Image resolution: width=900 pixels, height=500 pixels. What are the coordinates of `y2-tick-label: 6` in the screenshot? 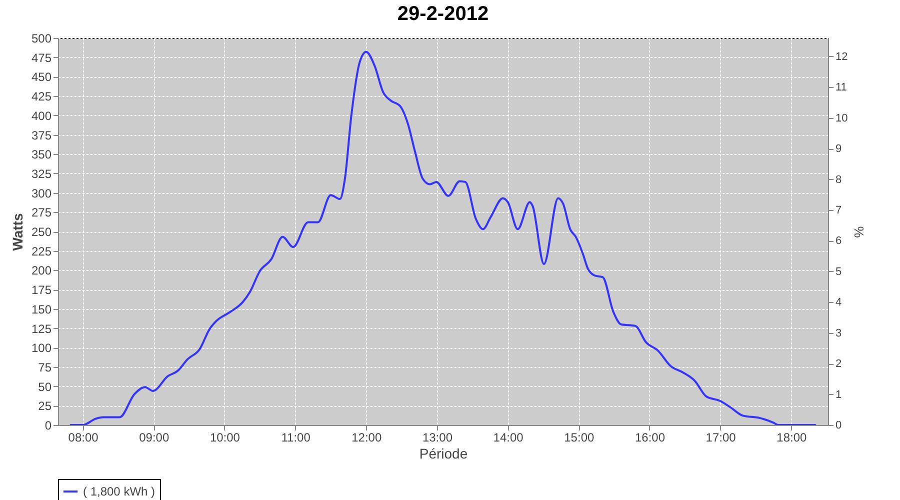 It's located at (839, 241).